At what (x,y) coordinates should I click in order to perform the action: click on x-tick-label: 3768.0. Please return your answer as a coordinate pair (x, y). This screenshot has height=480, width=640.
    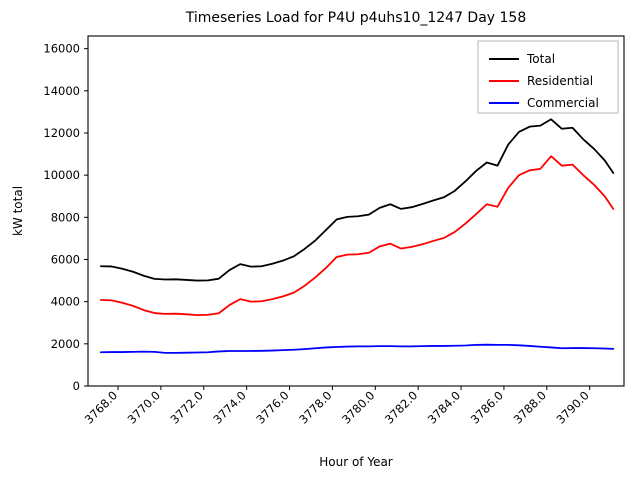
    Looking at the image, I should click on (101, 407).